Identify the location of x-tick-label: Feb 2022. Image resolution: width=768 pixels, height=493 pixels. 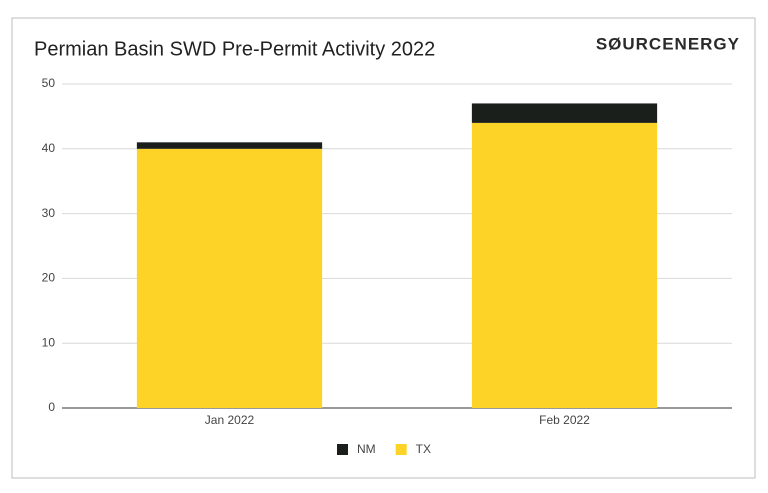
(564, 420).